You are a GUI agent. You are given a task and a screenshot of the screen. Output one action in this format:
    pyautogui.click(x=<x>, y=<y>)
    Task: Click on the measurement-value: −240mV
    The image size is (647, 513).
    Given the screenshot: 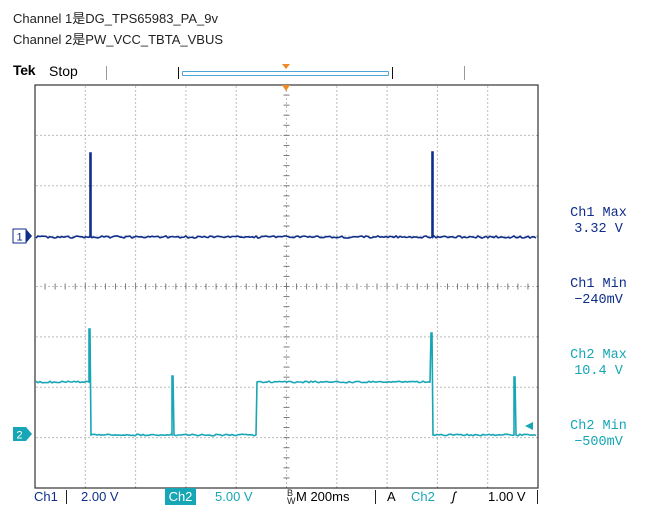 What is the action you would take?
    pyautogui.click(x=598, y=301)
    